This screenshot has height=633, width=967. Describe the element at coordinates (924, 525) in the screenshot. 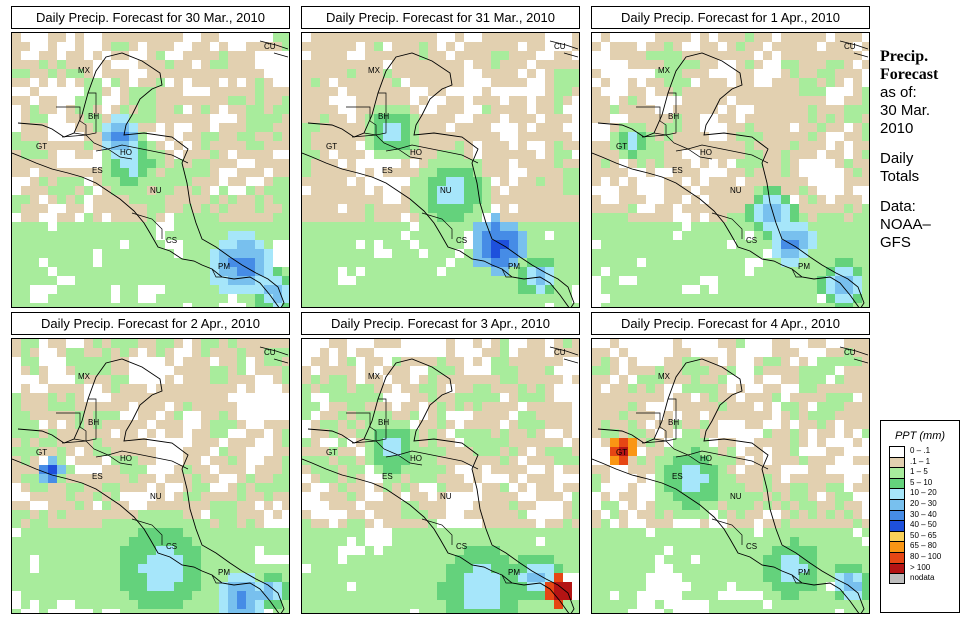

I see `legend-item: 40 – 50` at that location.